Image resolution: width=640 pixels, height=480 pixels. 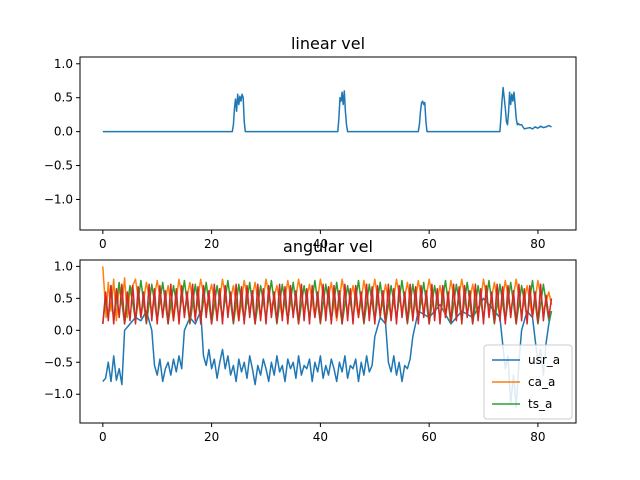 What do you see at coordinates (63, 64) in the screenshot?
I see `linear-vel-ytick-label: 1.0` at bounding box center [63, 64].